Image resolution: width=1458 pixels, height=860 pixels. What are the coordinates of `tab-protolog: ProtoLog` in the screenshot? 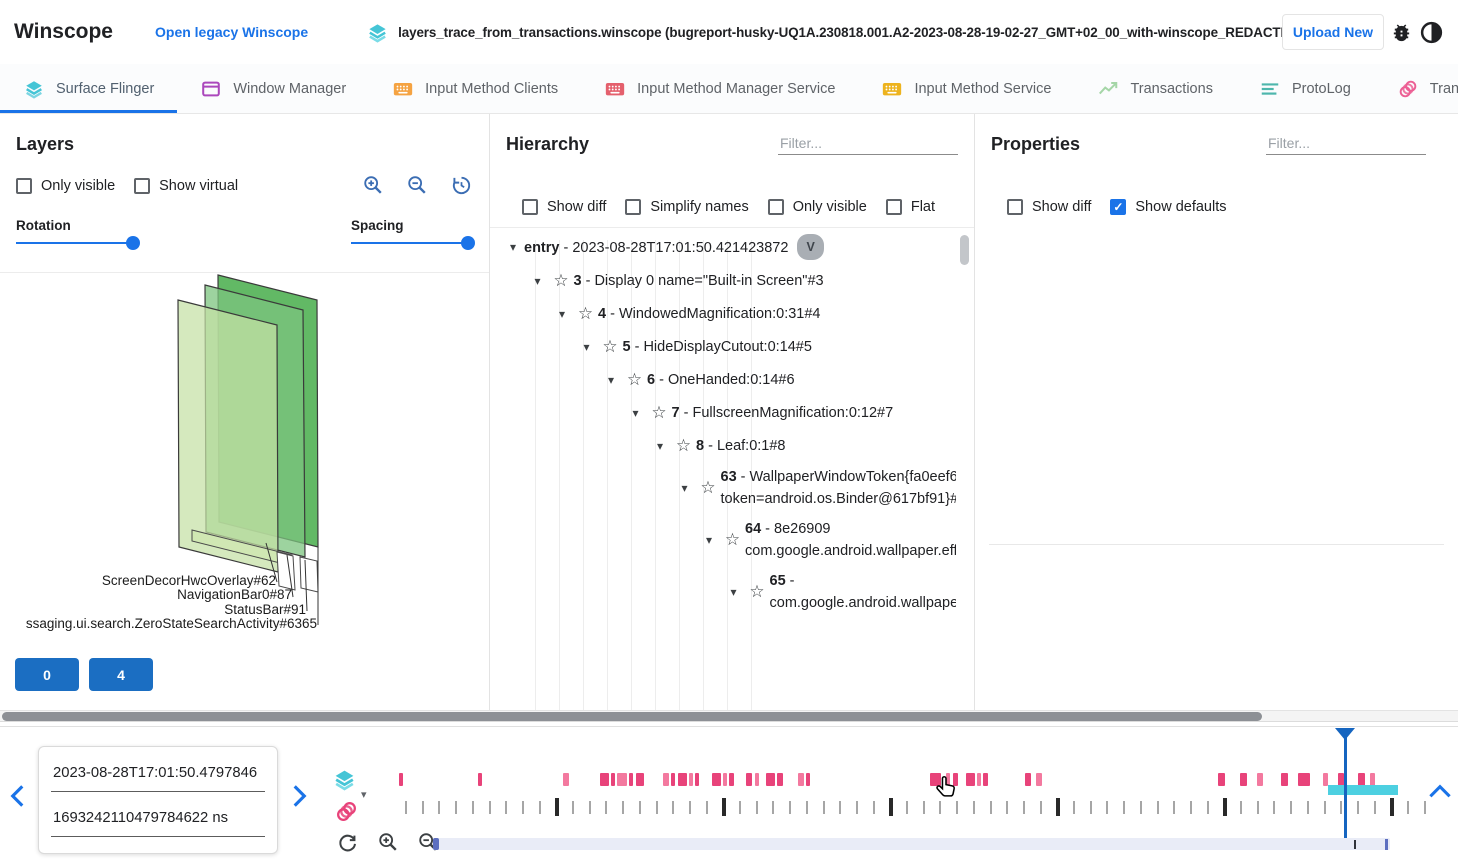 It's located at (1305, 88).